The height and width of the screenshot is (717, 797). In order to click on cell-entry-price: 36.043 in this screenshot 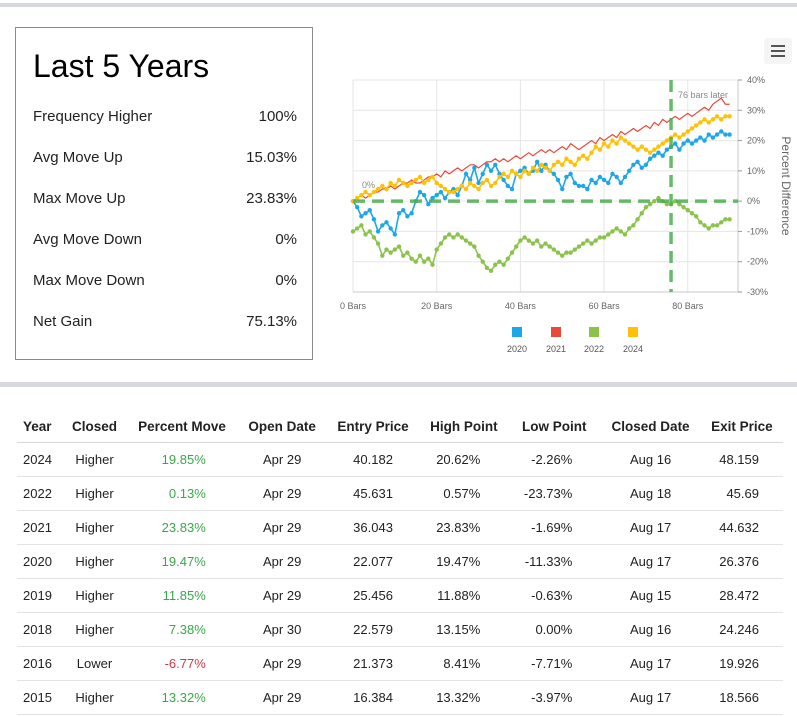, I will do `click(373, 527)`.